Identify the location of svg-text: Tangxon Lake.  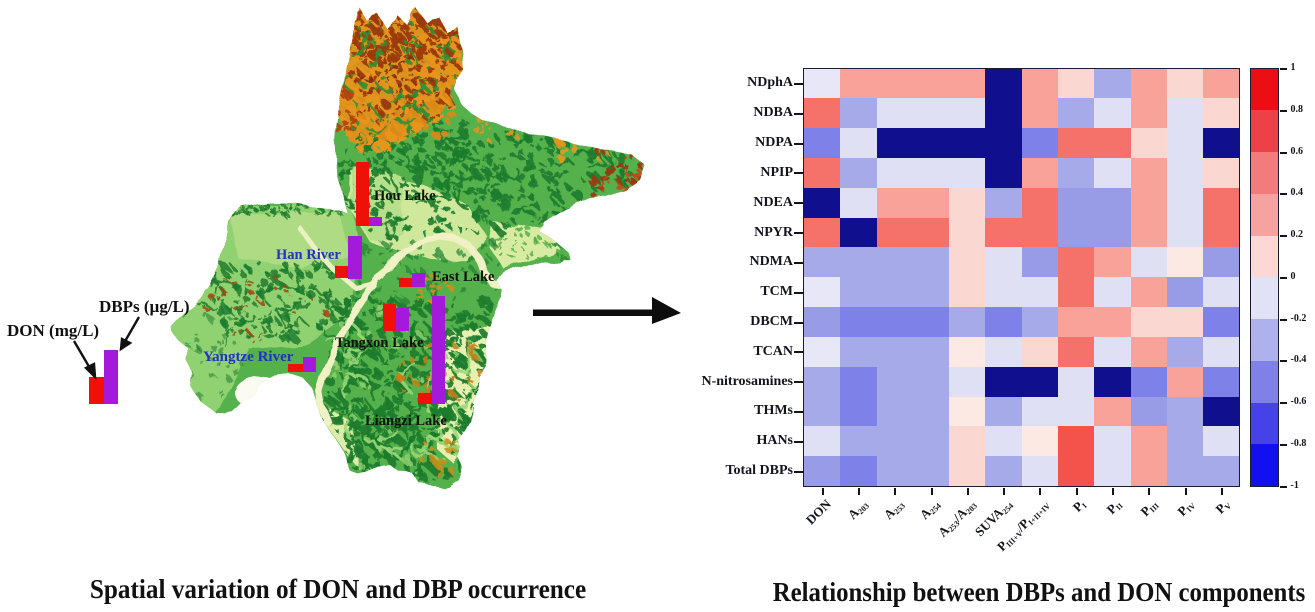
(379, 343).